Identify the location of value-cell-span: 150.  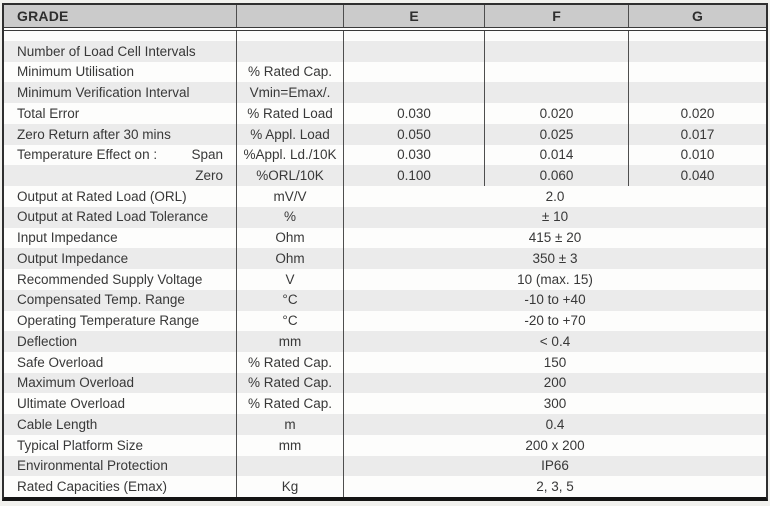
(554, 362).